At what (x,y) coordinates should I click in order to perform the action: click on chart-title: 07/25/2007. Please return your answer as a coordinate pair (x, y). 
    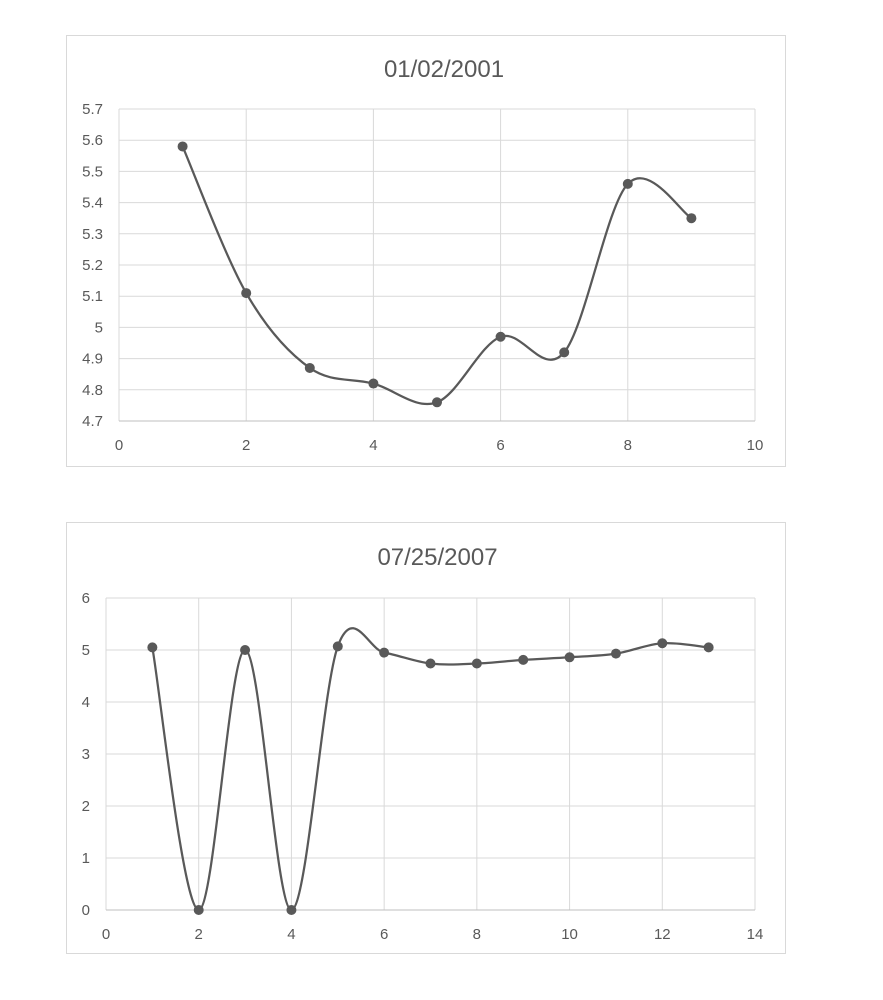
    Looking at the image, I should click on (437, 557).